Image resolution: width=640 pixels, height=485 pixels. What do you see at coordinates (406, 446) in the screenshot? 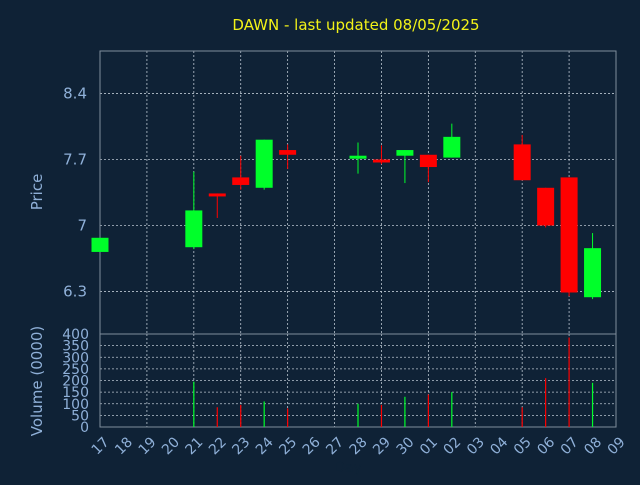
I see `x-tick-label: 30` at bounding box center [406, 446].